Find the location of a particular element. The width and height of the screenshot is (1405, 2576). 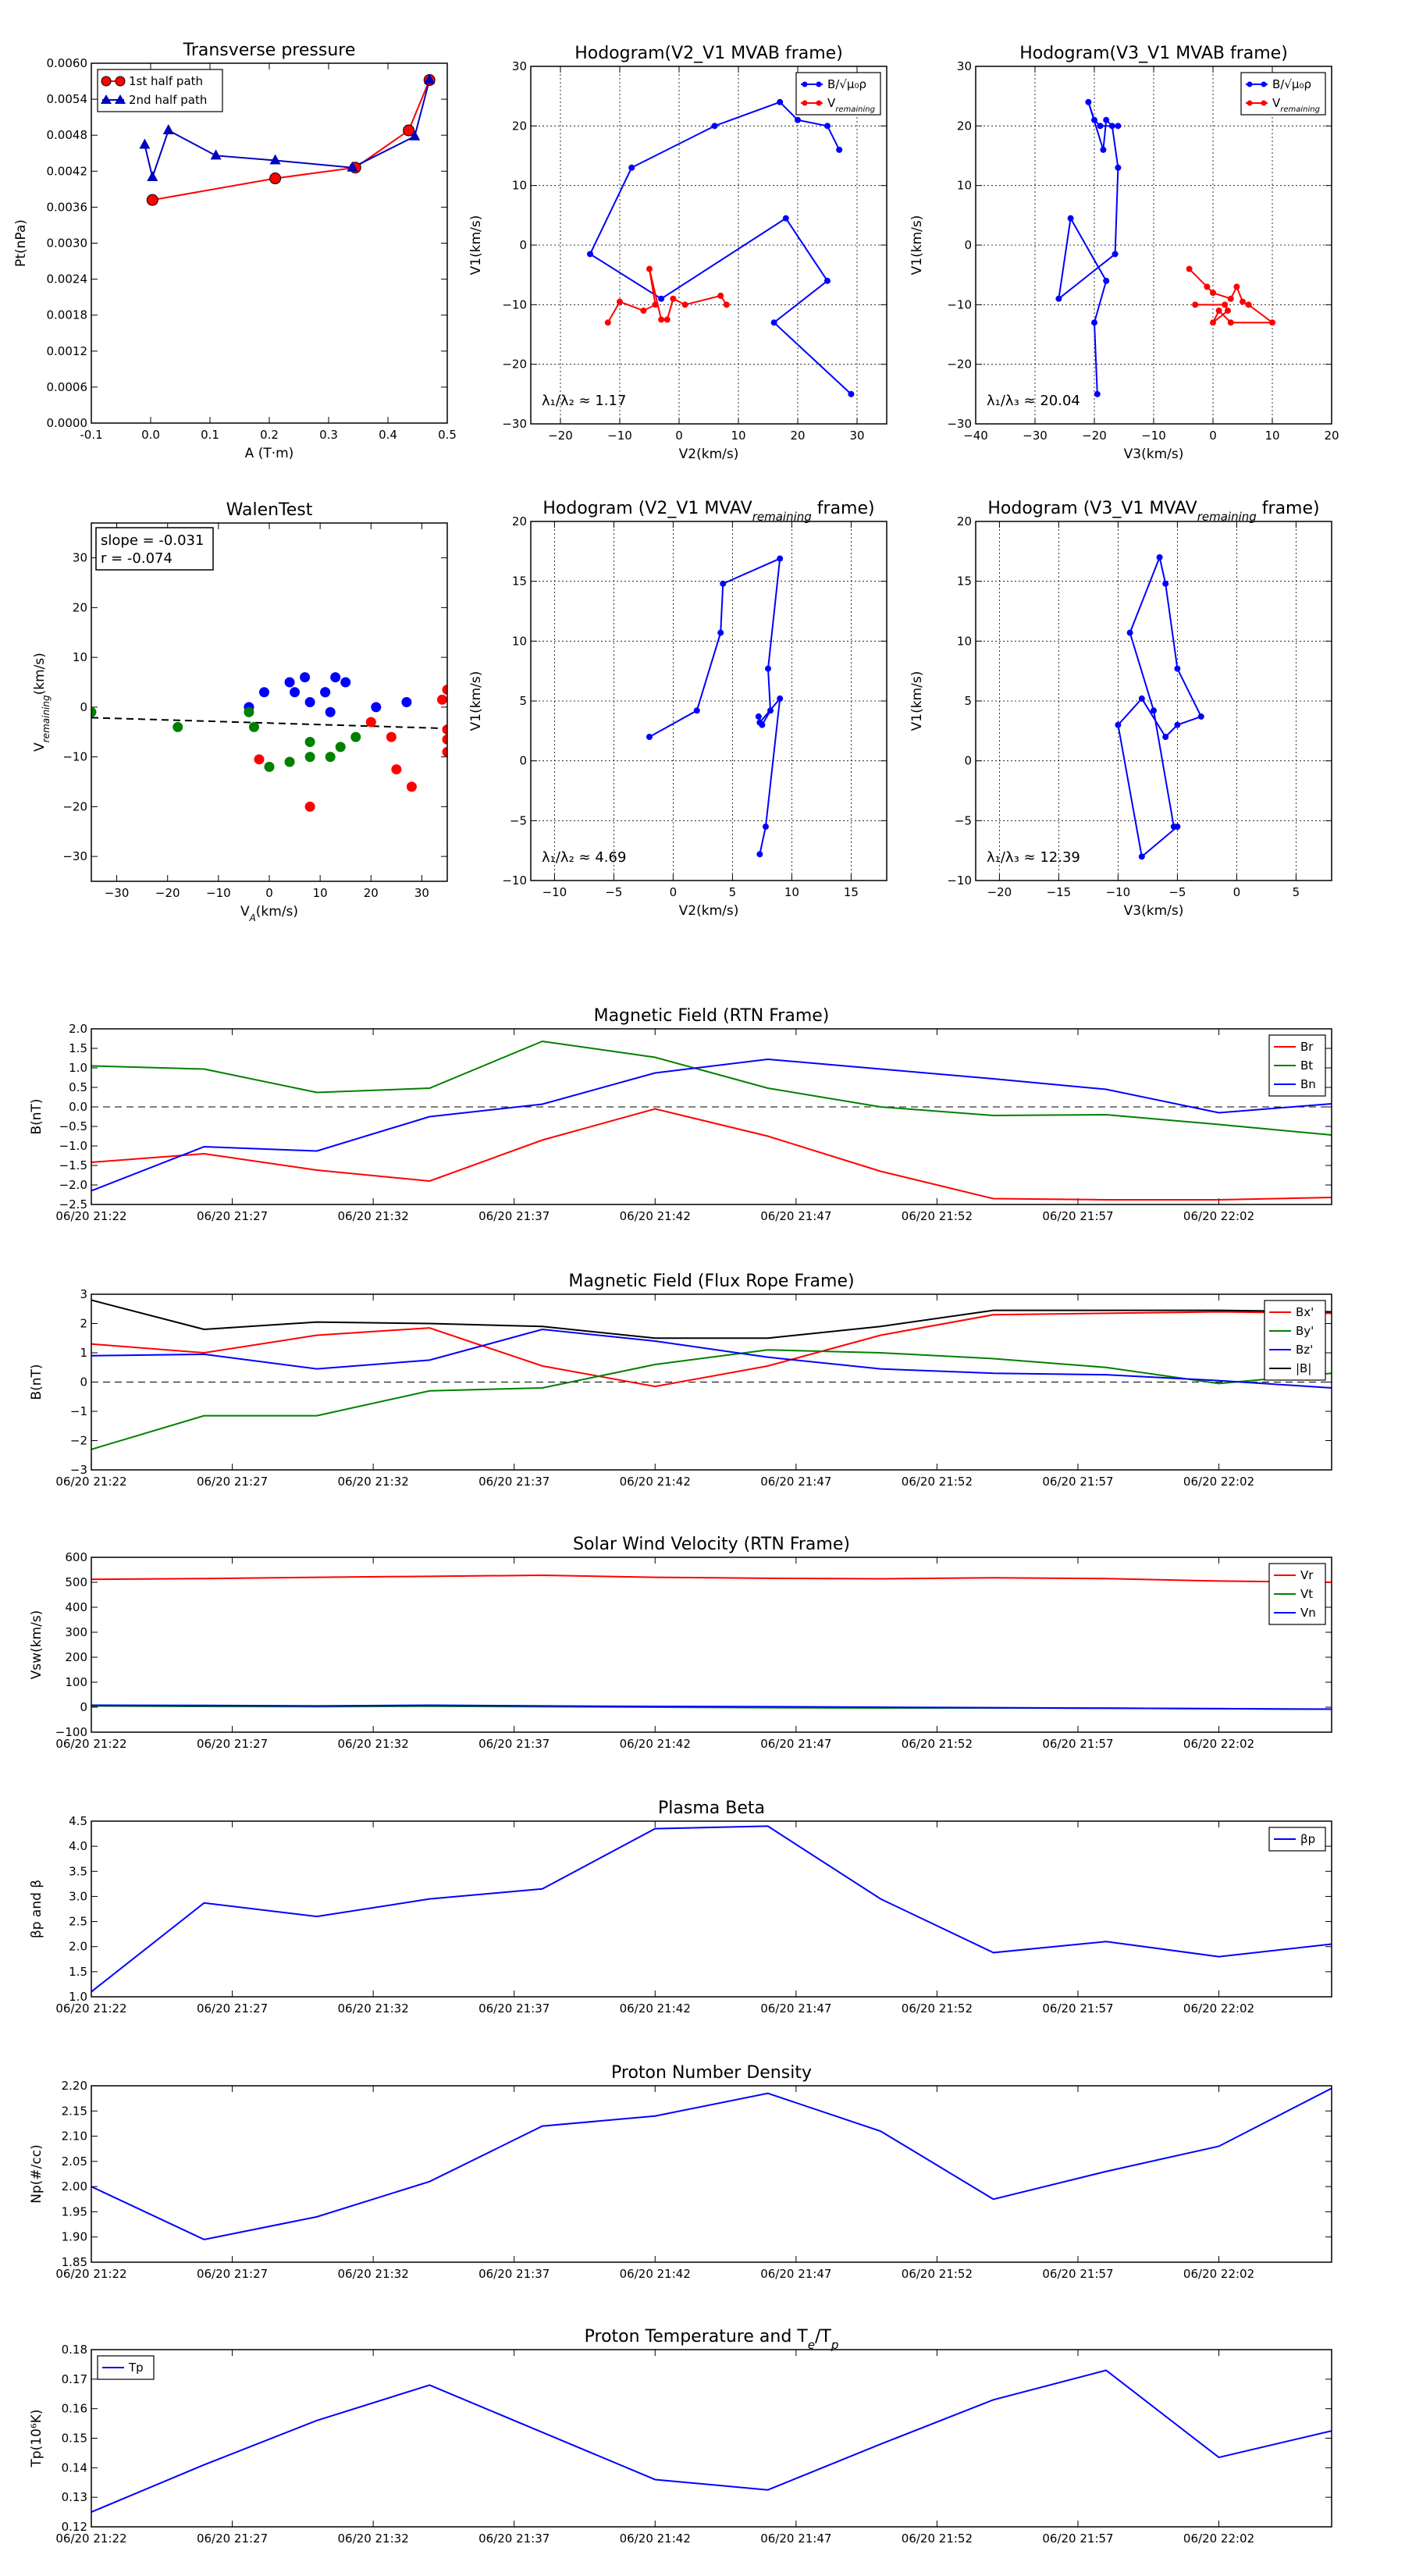

x-tick-label: 06/20 21:57 is located at coordinates (1078, 1482).